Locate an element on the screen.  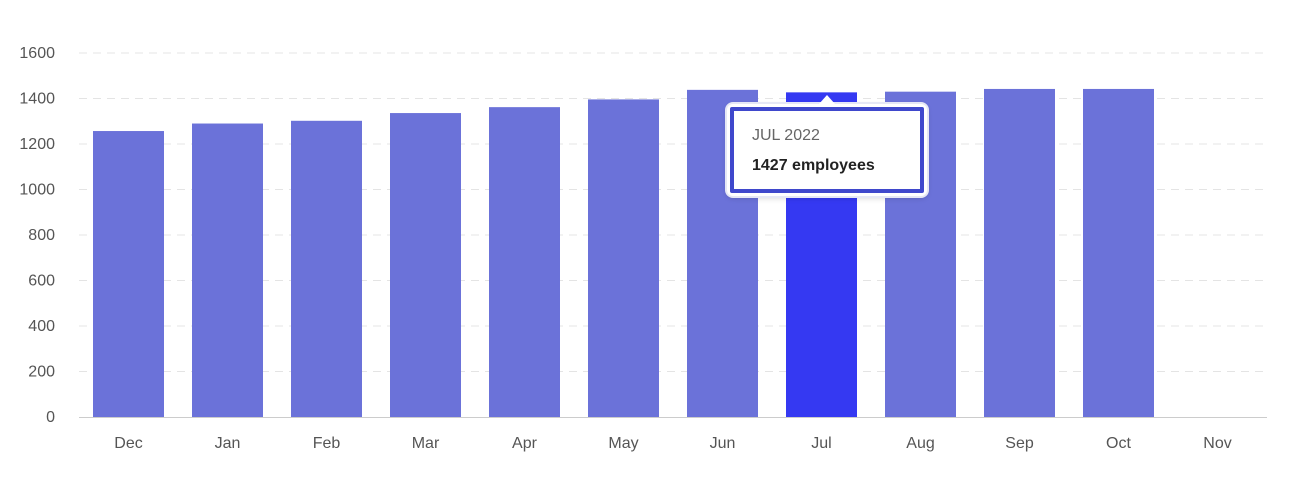
tooltip-body: JUL 2022 1427 employees is located at coordinates (827, 150).